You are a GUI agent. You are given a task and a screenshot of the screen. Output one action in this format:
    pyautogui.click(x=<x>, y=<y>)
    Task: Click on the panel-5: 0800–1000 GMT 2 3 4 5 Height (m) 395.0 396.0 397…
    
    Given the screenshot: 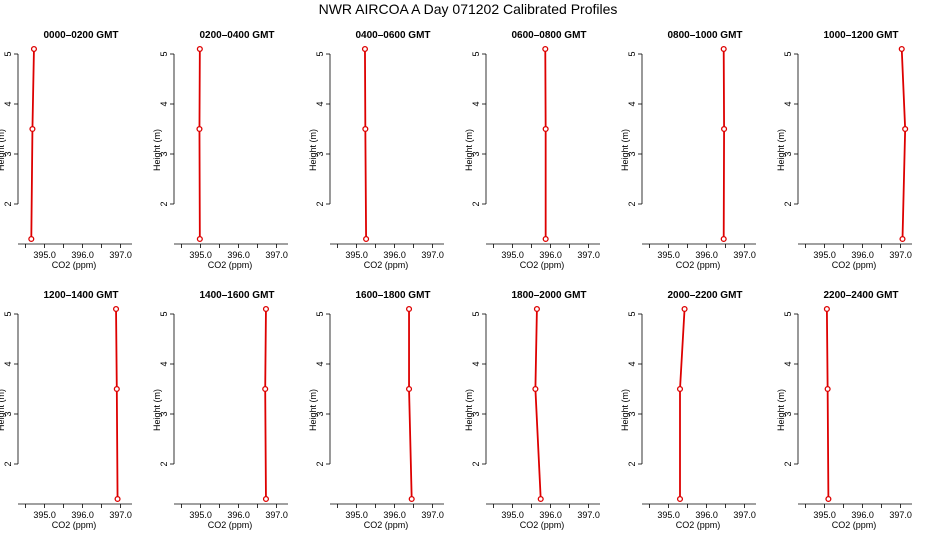 What is the action you would take?
    pyautogui.click(x=688, y=150)
    